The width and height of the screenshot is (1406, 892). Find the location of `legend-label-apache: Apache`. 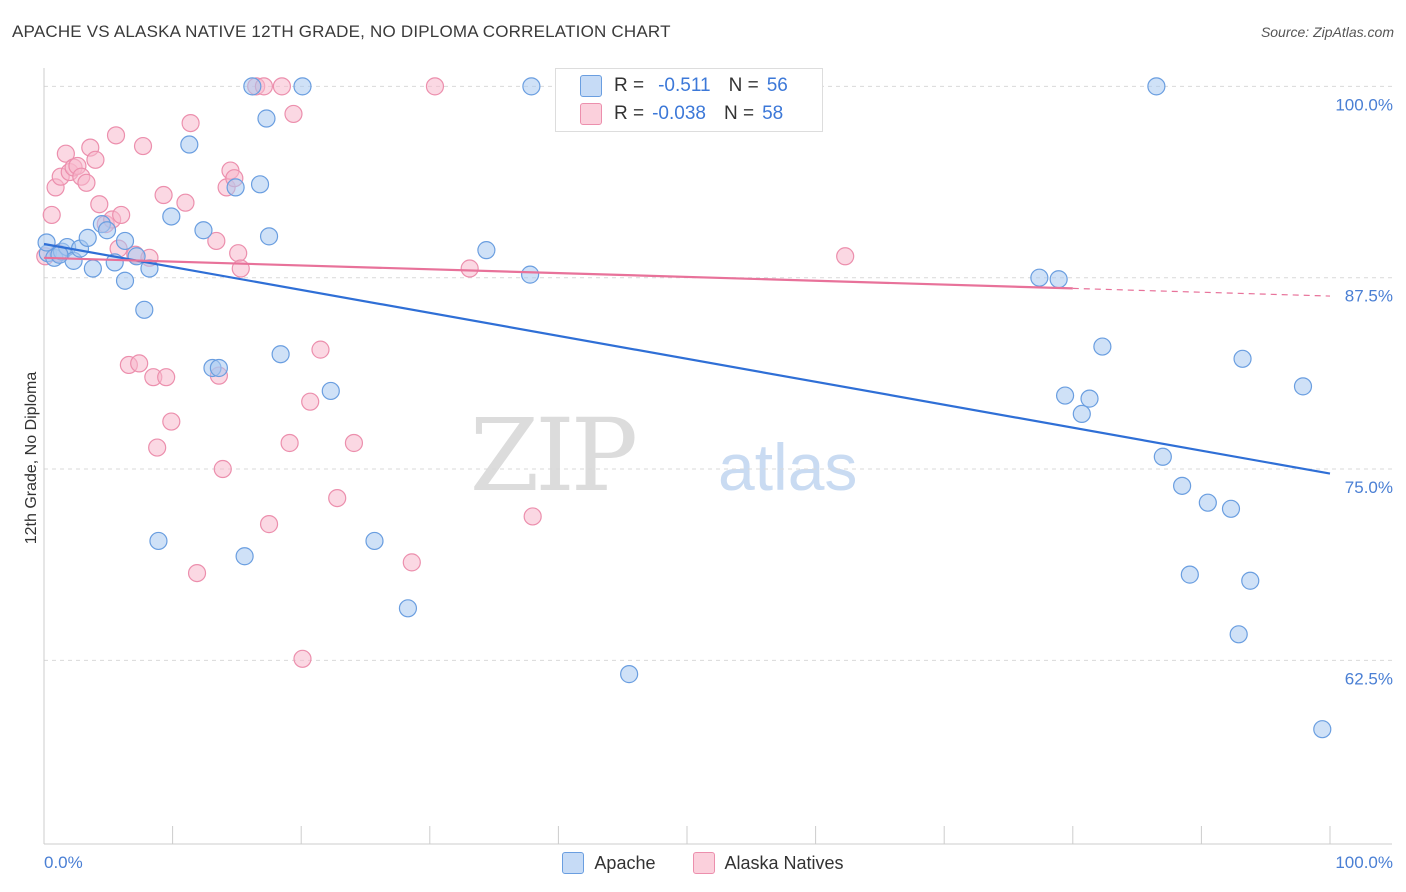

legend-label-apache: Apache is located at coordinates (625, 862).